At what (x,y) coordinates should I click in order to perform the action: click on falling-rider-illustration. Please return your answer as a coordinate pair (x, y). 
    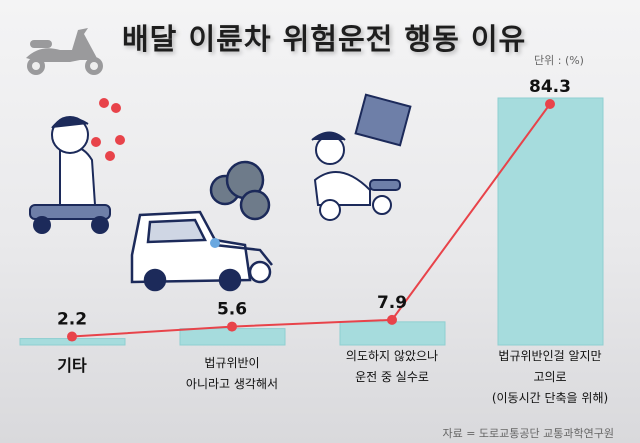
    Looking at the image, I should click on (361, 157).